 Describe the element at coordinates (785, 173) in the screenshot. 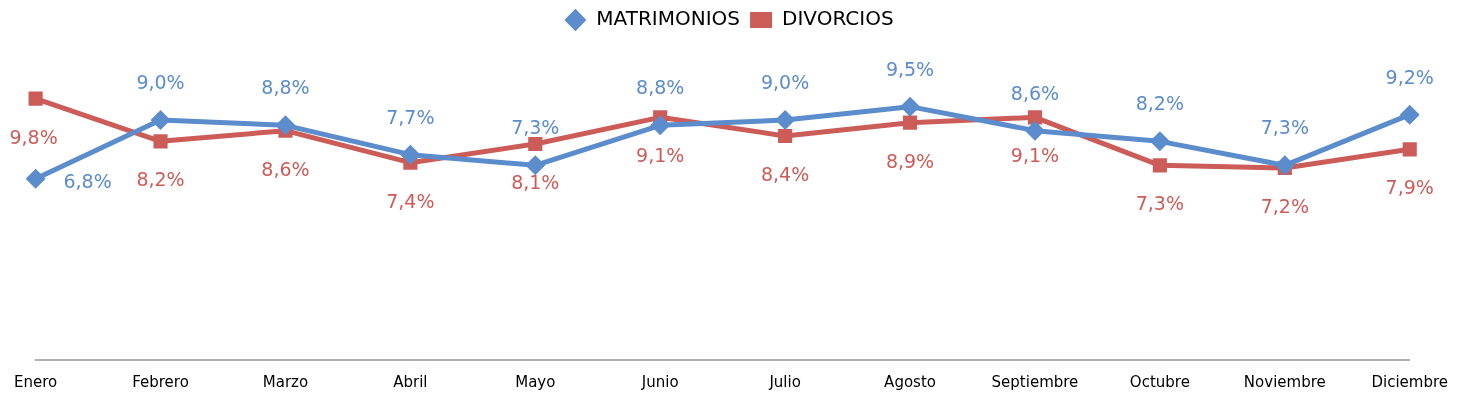

I see `data-label: 8,4%` at that location.